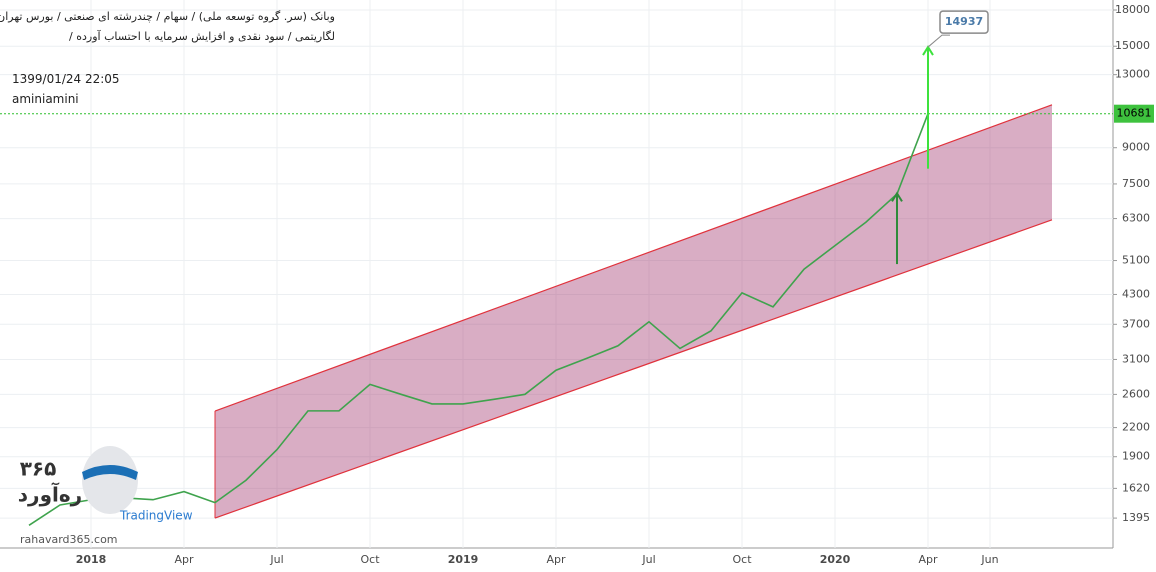 The width and height of the screenshot is (1156, 572). Describe the element at coordinates (938, 41) in the screenshot. I see `target-pointer` at that location.